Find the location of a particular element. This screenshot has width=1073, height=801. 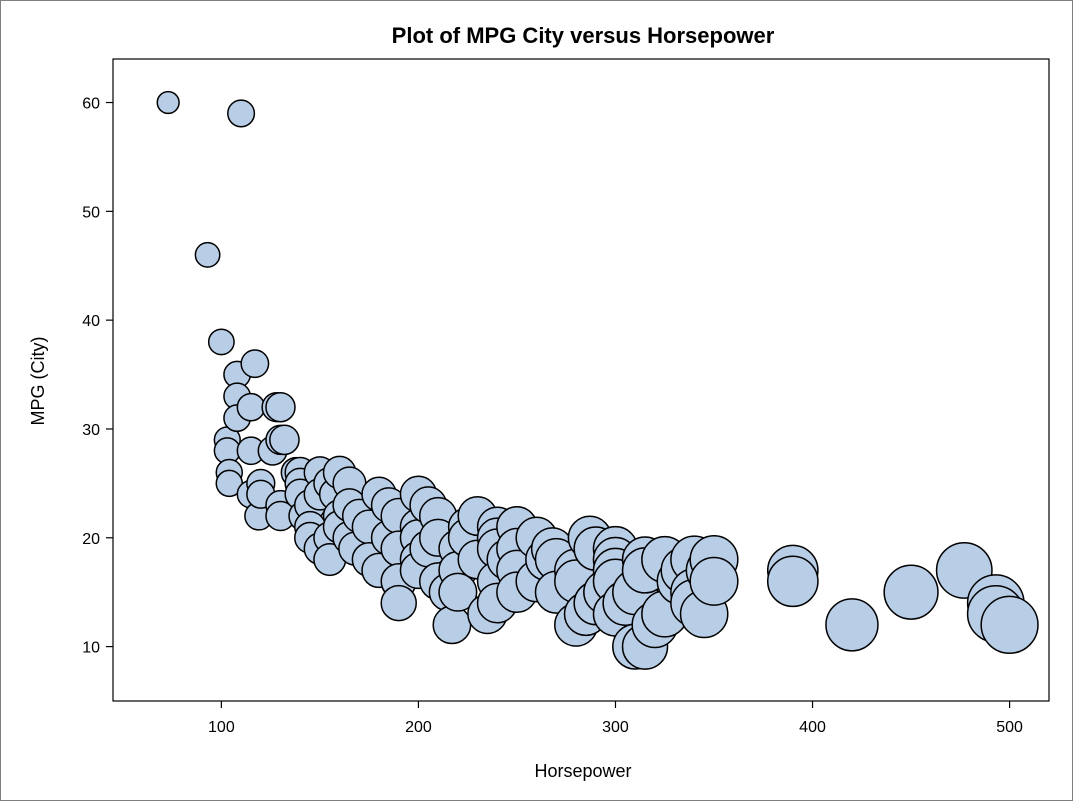

y-tick-label: 60 is located at coordinates (91, 104).